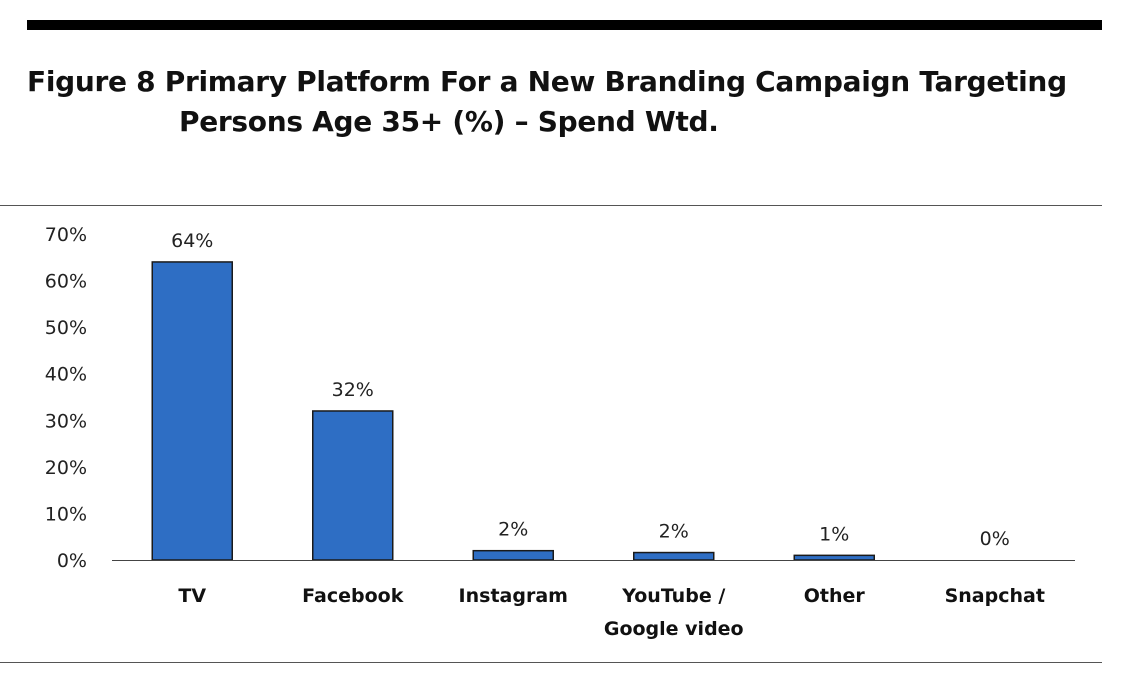 This screenshot has width=1136, height=690. What do you see at coordinates (551, 662) in the screenshot?
I see `bottom-rule` at bounding box center [551, 662].